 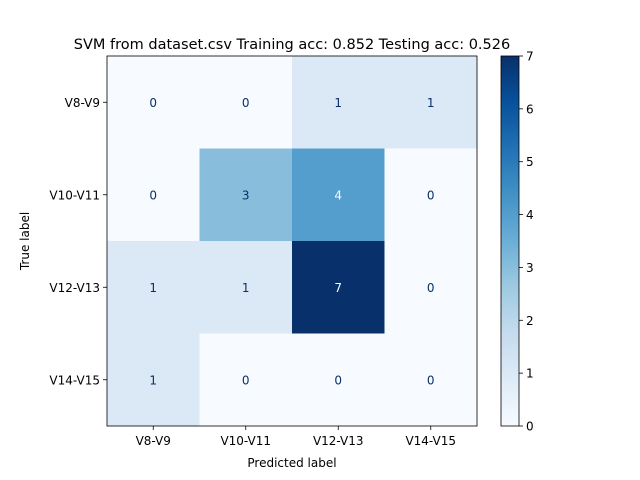 What do you see at coordinates (153, 441) in the screenshot?
I see `x-tick-label: V8-V9` at bounding box center [153, 441].